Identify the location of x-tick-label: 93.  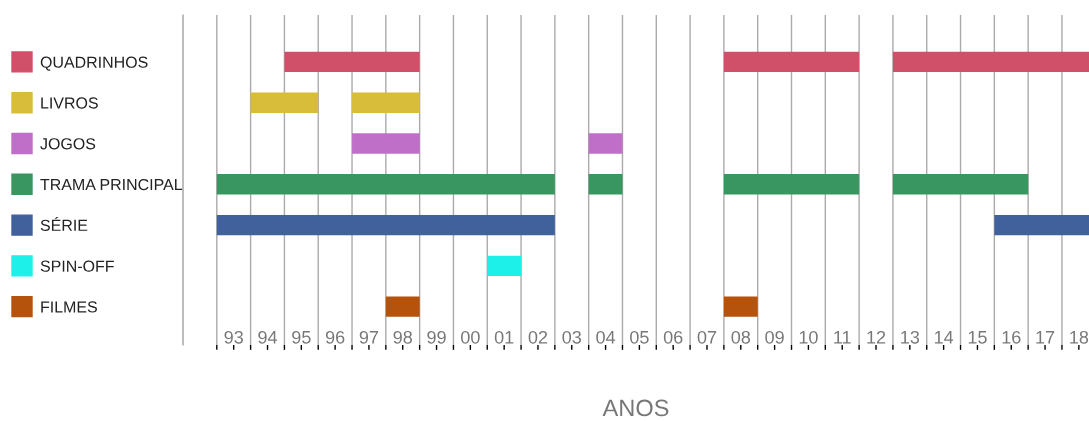
(233, 337).